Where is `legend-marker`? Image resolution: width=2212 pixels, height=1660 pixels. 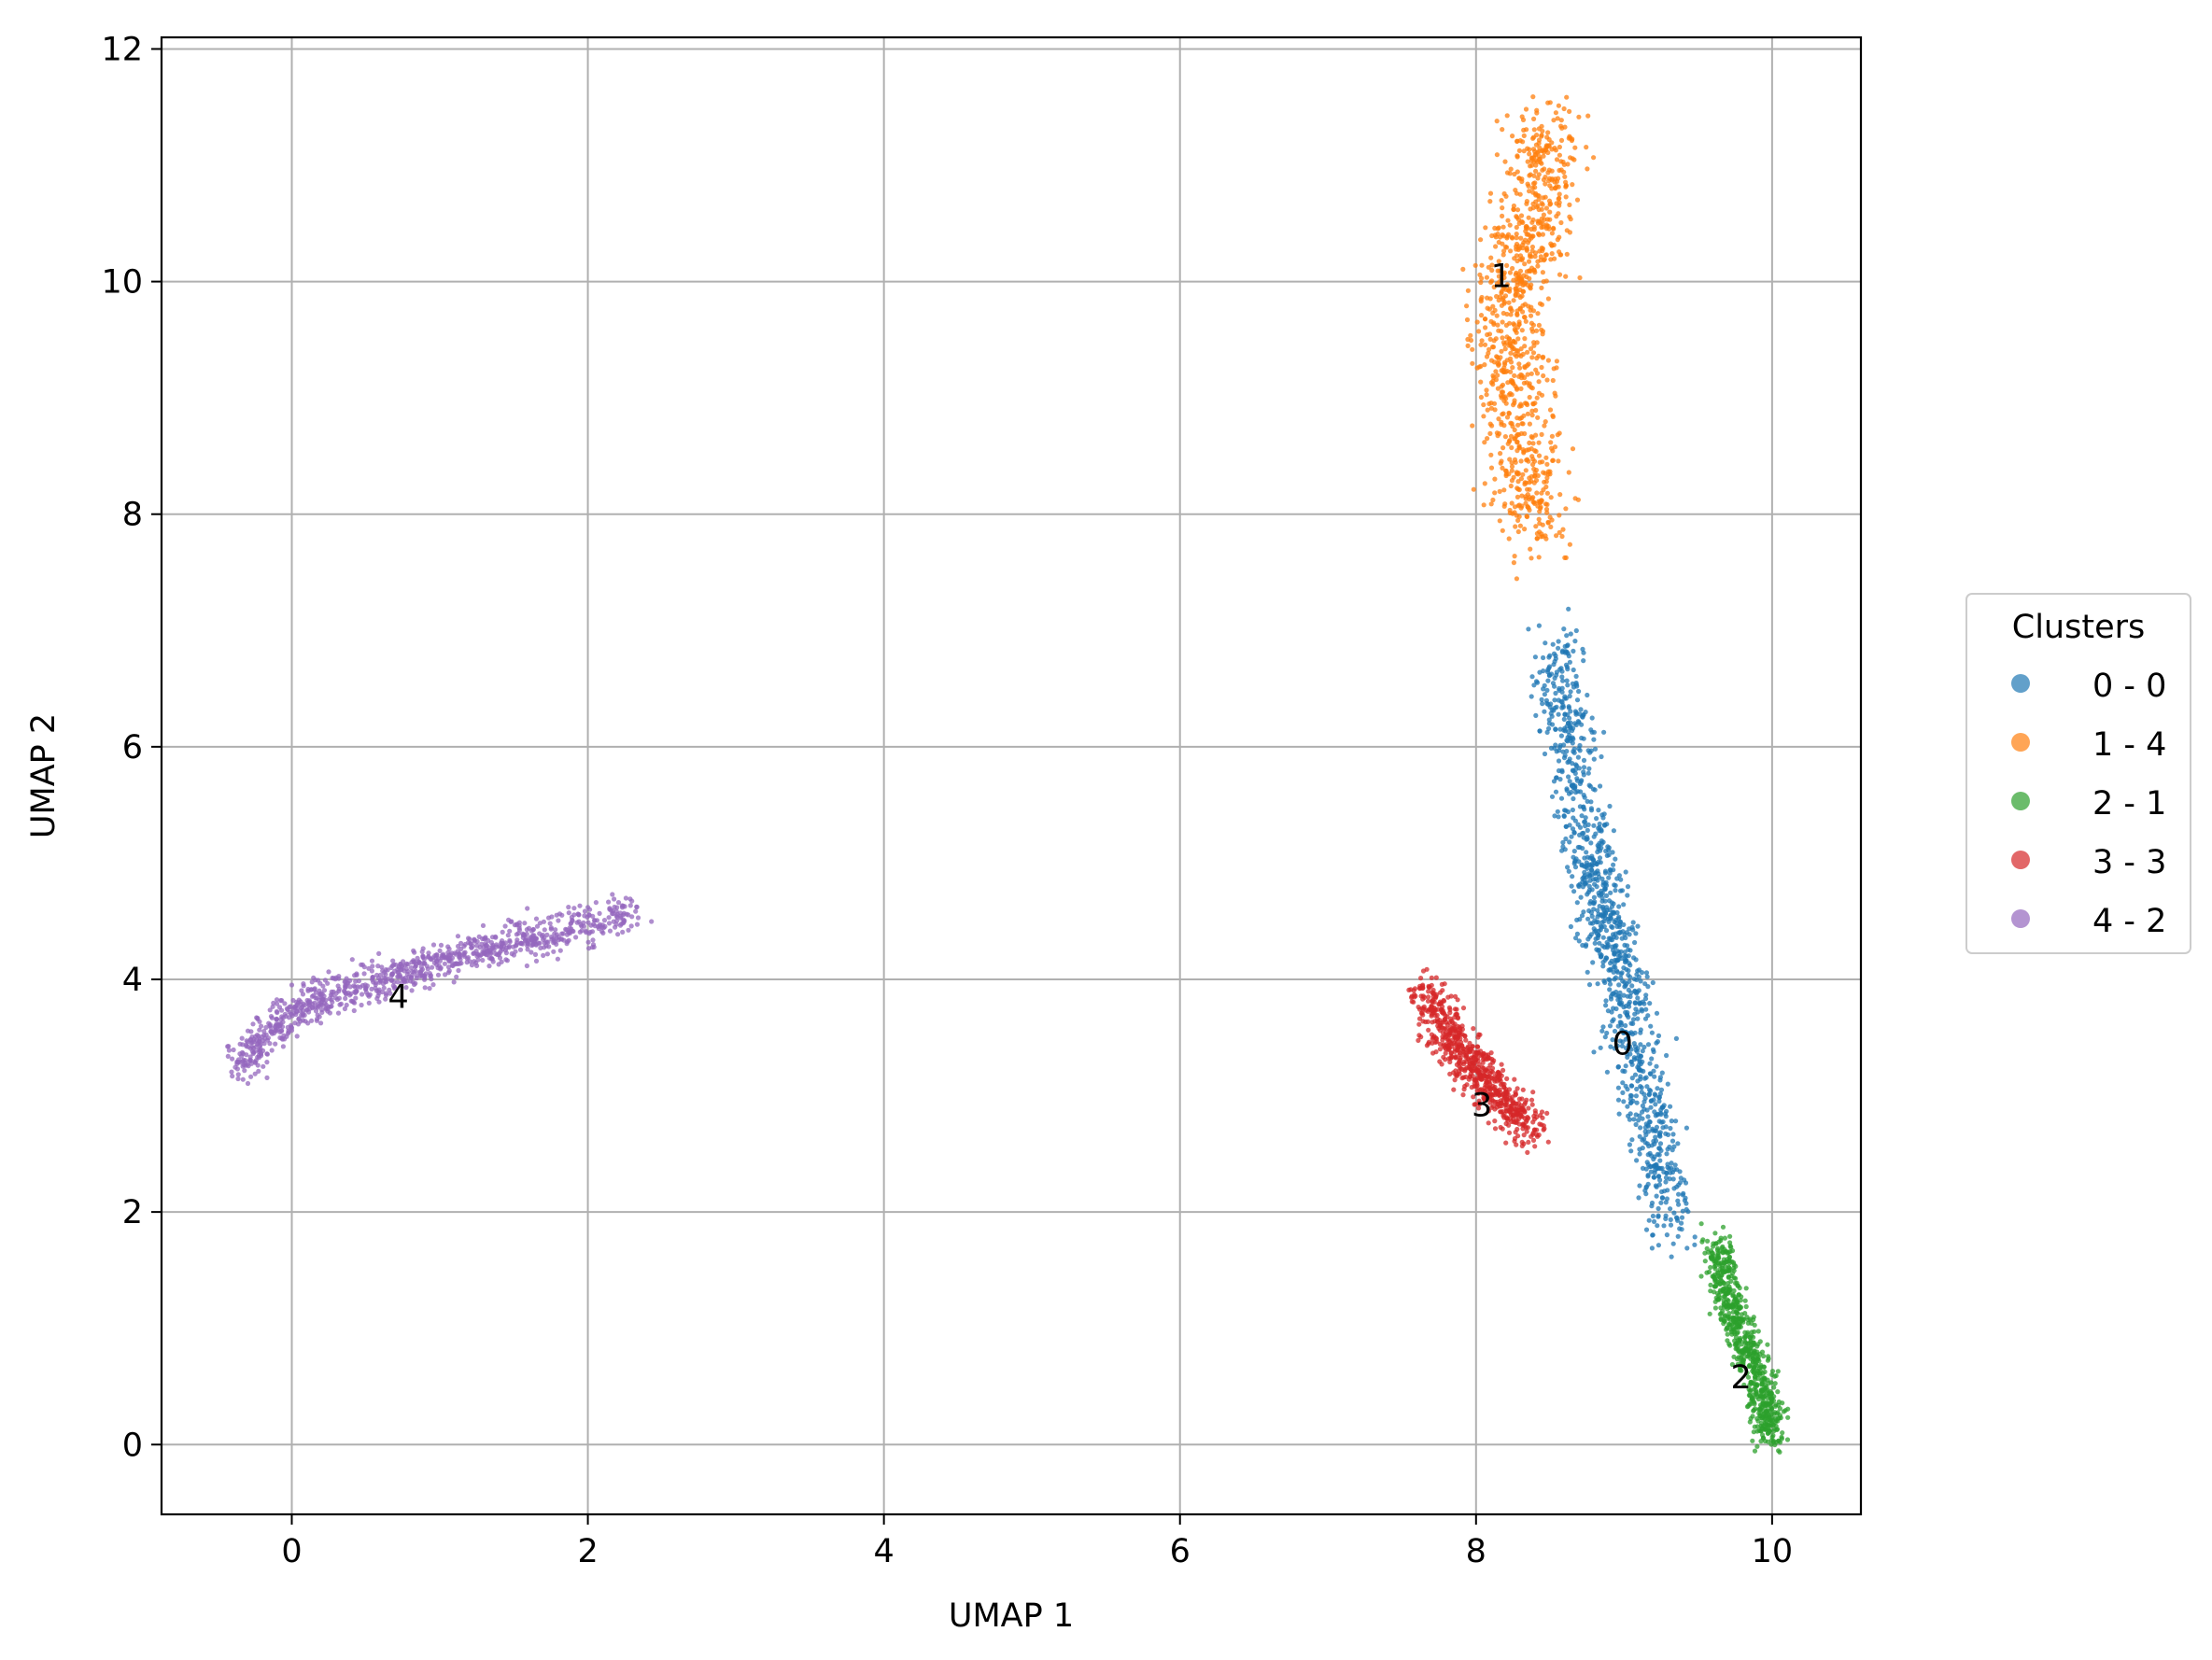
legend-marker is located at coordinates (2020, 742).